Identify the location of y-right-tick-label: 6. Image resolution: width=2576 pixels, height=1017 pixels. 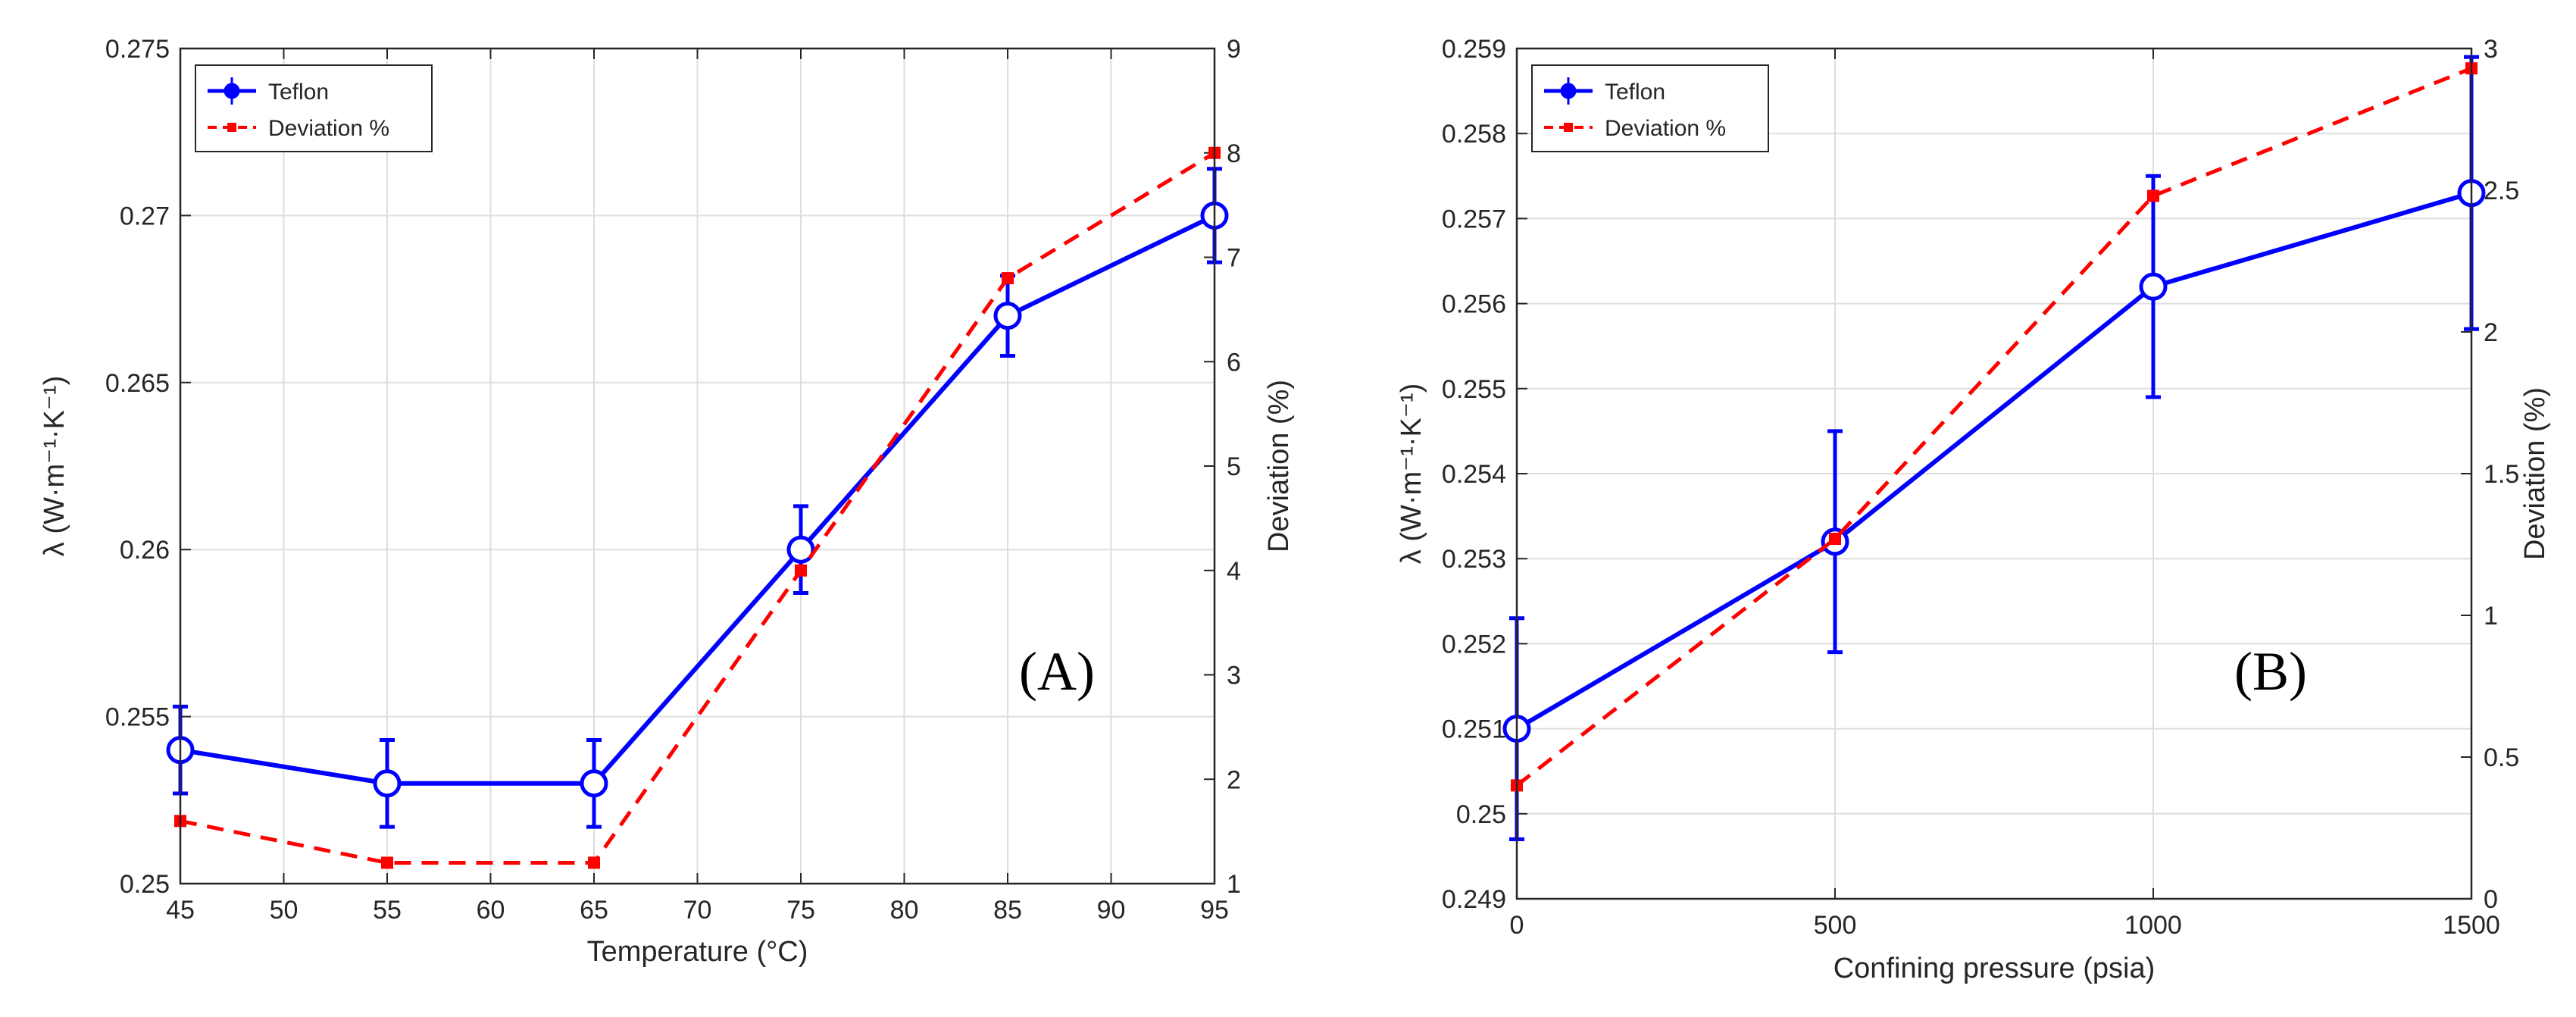
(1234, 362).